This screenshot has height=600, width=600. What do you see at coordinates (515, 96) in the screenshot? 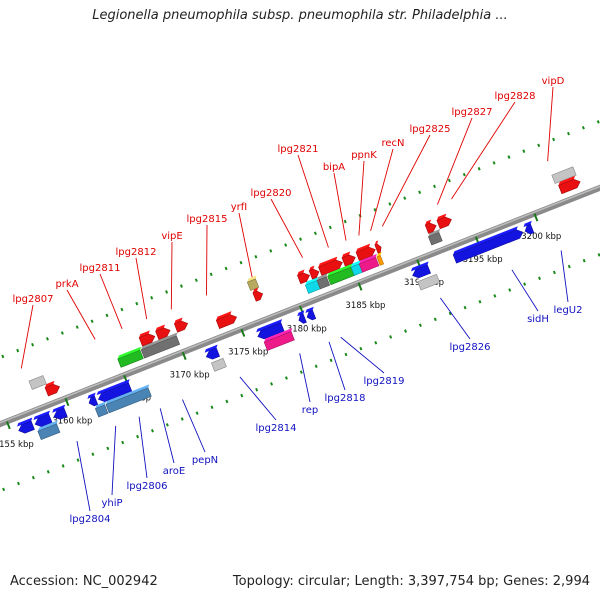
I see `gene-label: lpg2828` at bounding box center [515, 96].